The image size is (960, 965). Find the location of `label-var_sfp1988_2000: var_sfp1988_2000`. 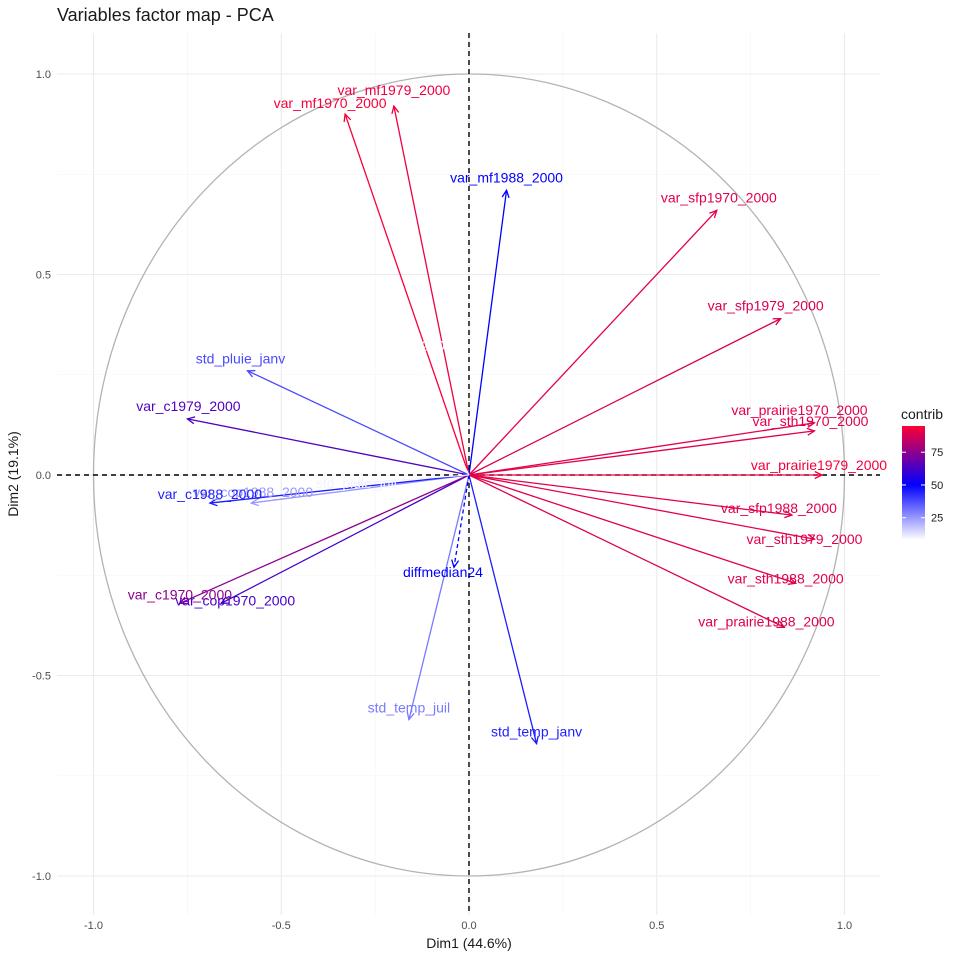

label-var_sfp1988_2000: var_sfp1988_2000 is located at coordinates (779, 508).